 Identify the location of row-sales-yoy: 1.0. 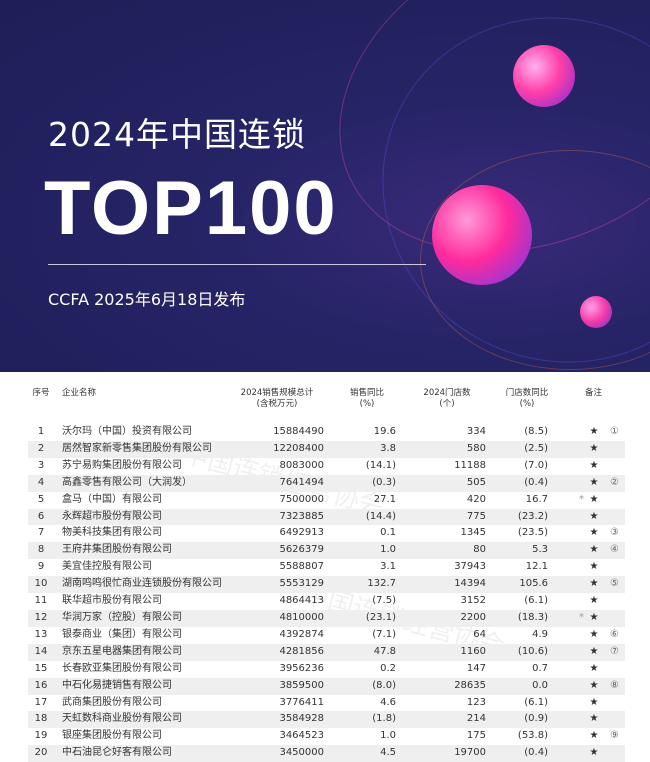
(388, 550).